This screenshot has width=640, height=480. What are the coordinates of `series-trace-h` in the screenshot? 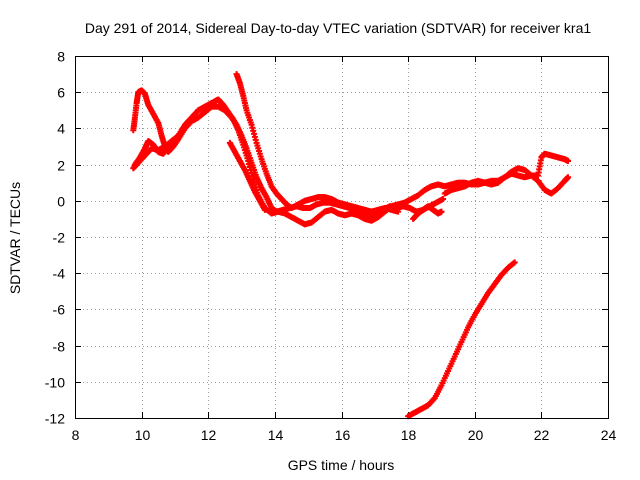 It's located at (461, 339).